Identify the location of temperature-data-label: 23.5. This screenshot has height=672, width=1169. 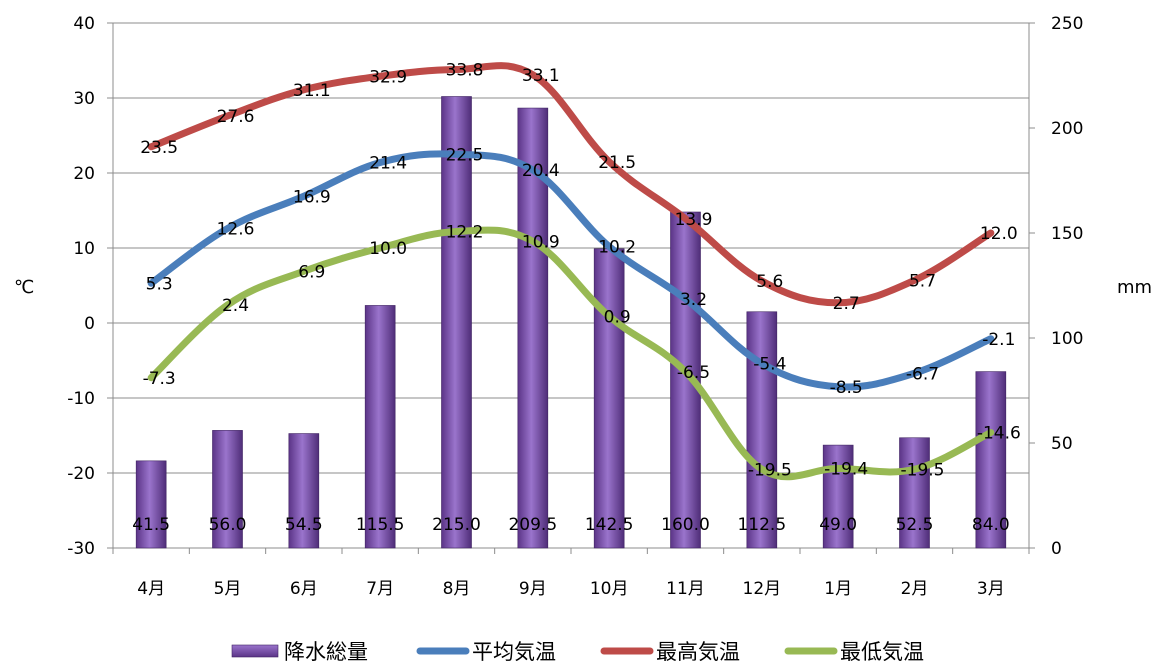
(159, 148).